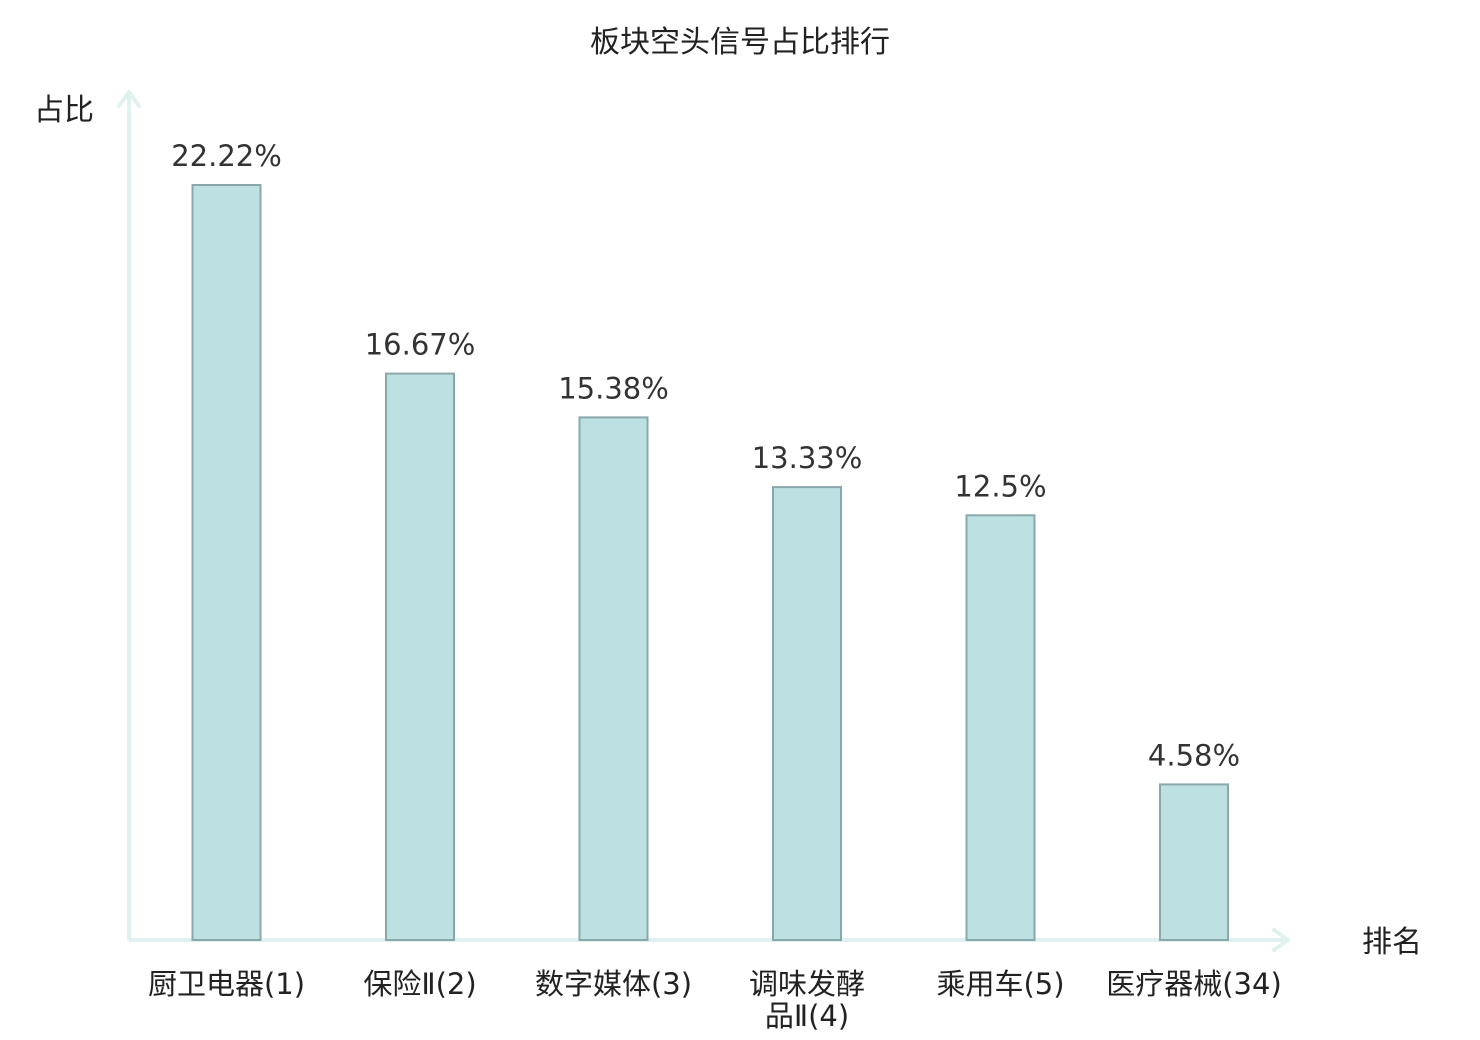  Describe the element at coordinates (613, 984) in the screenshot. I see `x-tick-label: 数字媒体(3)` at that location.